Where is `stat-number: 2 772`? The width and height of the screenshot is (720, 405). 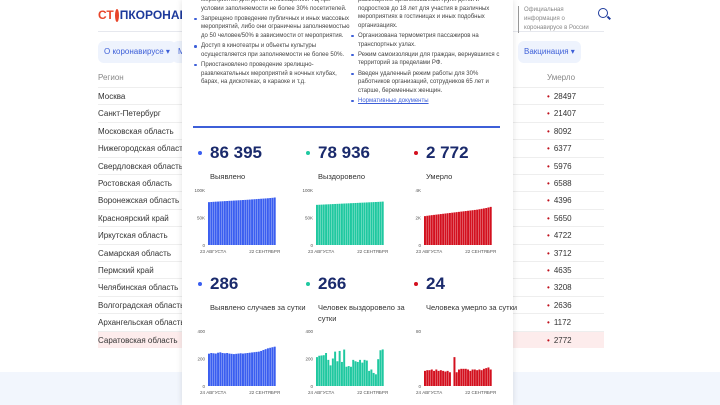 stat-number: 2 772 is located at coordinates (447, 152).